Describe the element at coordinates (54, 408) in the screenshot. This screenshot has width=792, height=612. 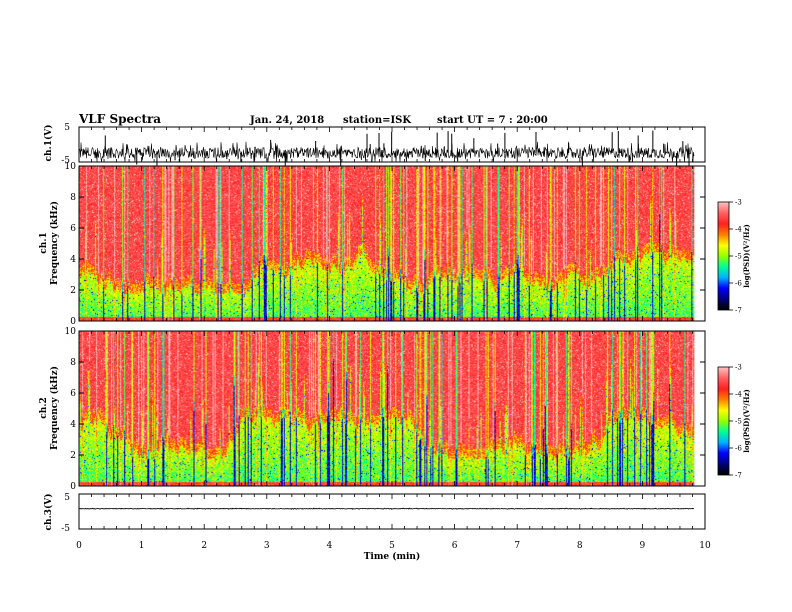
I see `ch2-spectrogram-ylabel-frequency: Frequency (kHz)` at that location.